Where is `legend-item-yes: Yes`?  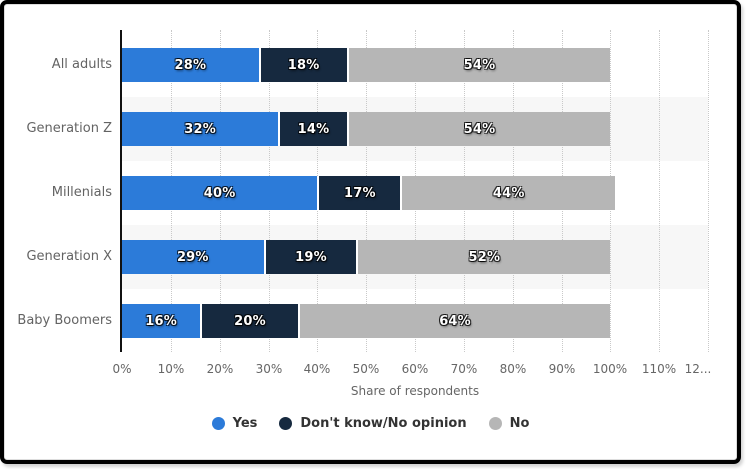 legend-item-yes: Yes is located at coordinates (234, 423).